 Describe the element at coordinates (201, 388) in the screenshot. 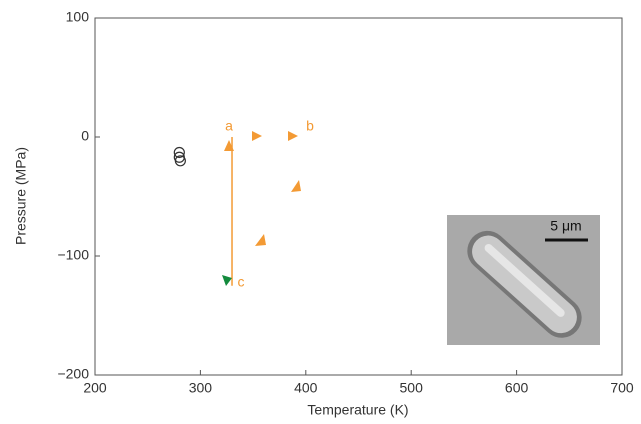

I see `x-tick-label: 300` at that location.